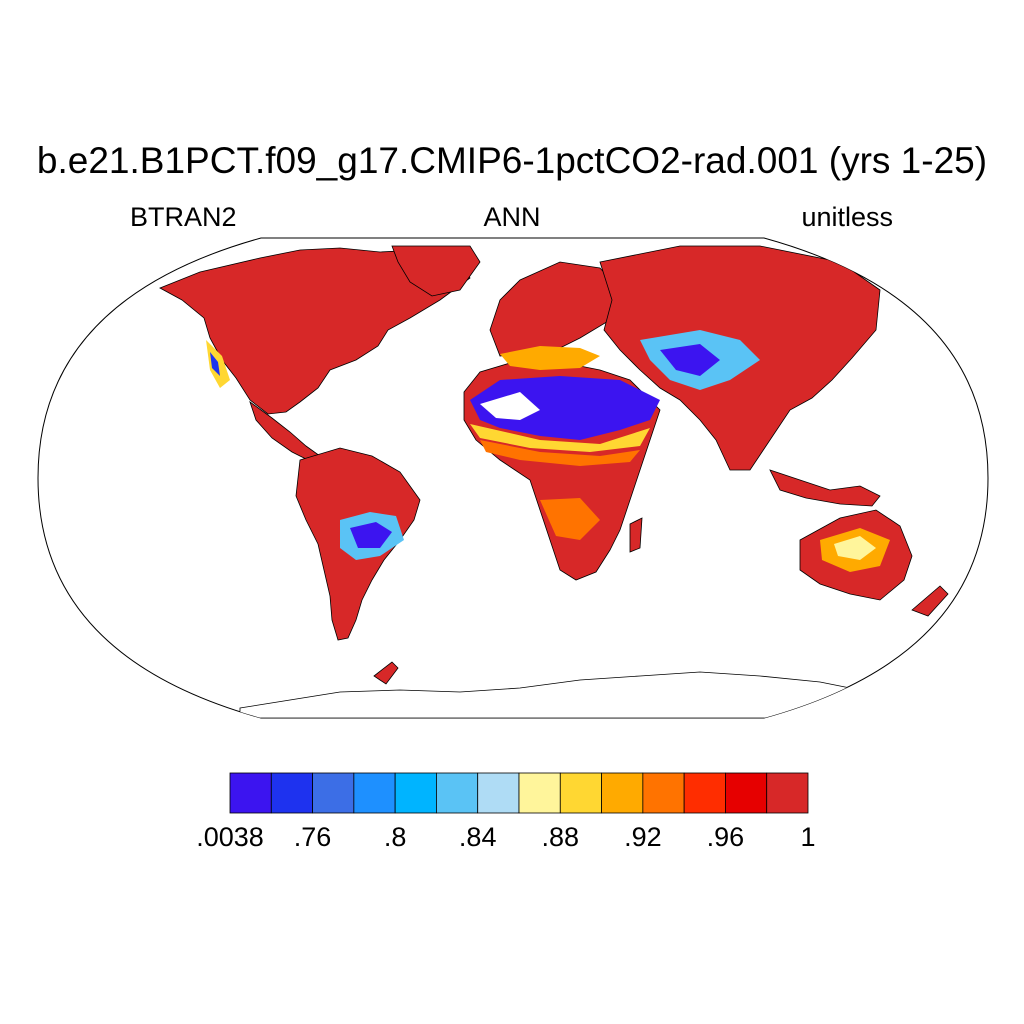  I want to click on new-zealand, so click(930, 601).